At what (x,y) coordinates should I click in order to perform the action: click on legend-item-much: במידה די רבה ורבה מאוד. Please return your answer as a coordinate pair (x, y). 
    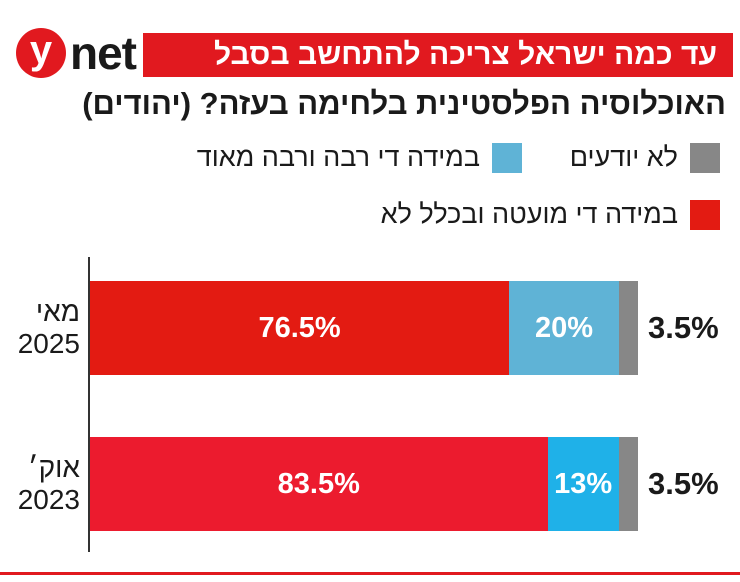
    Looking at the image, I should click on (359, 157).